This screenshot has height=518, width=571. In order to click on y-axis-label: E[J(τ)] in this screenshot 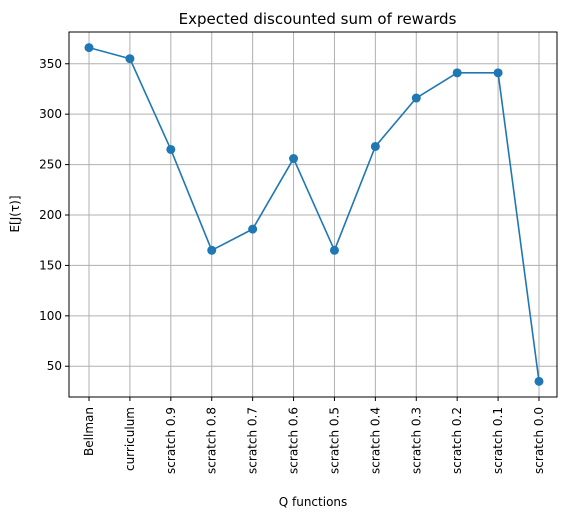, I will do `click(15, 213)`.